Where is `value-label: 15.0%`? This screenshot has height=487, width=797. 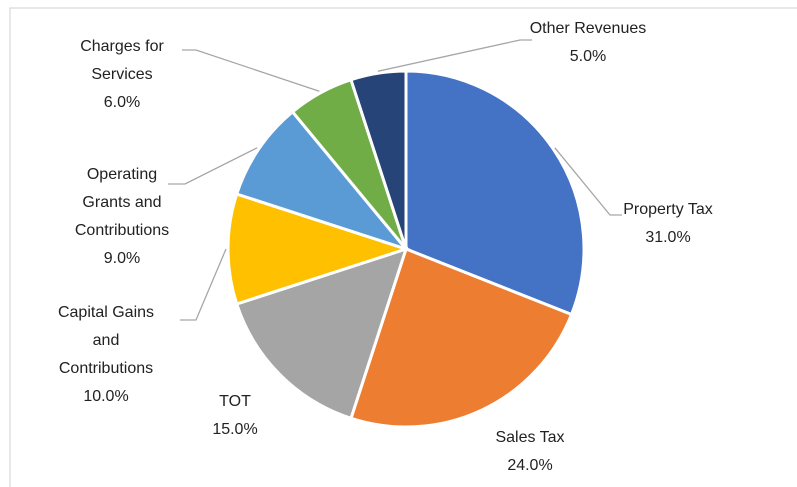 value-label: 15.0% is located at coordinates (235, 429).